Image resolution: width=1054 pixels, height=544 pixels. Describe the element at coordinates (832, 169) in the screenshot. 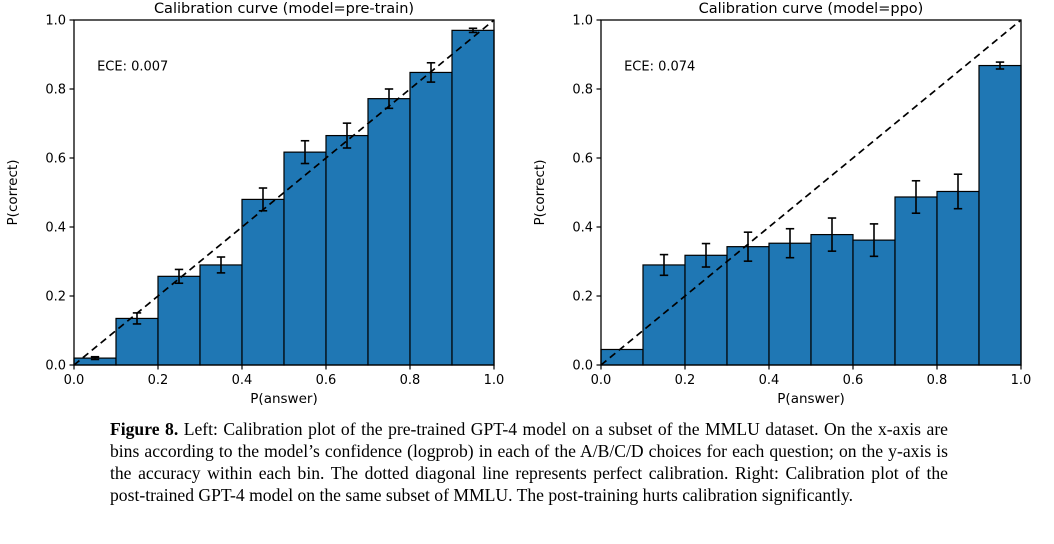

I see `error-bars` at that location.